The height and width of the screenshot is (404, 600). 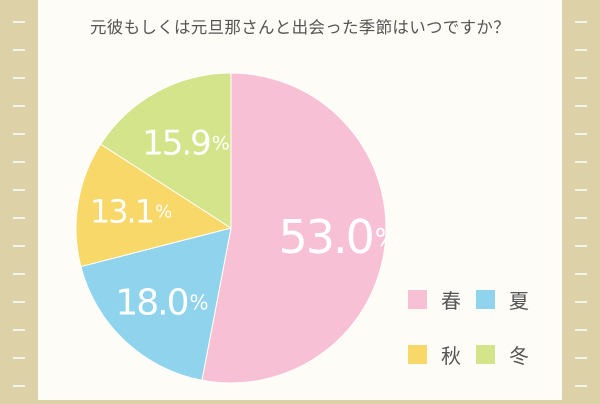 I want to click on pie-label-winter: 15.9%, so click(x=185, y=144).